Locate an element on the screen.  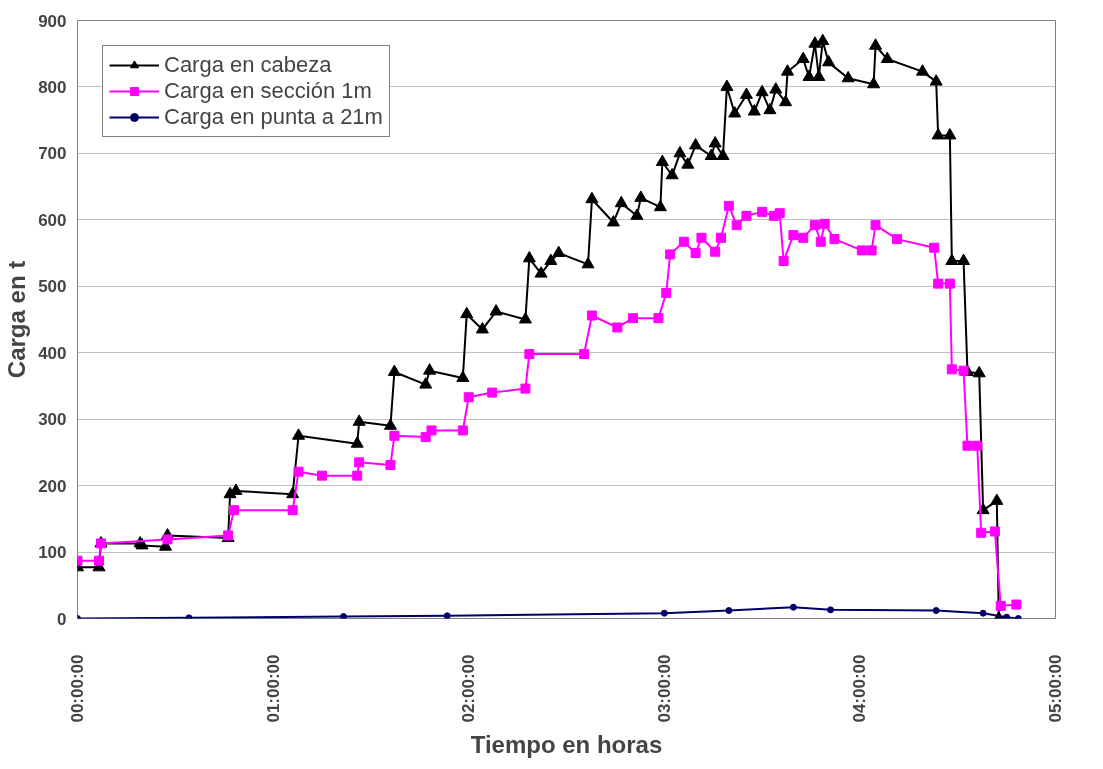
legend-label: Carga en cabeza is located at coordinates (248, 65).